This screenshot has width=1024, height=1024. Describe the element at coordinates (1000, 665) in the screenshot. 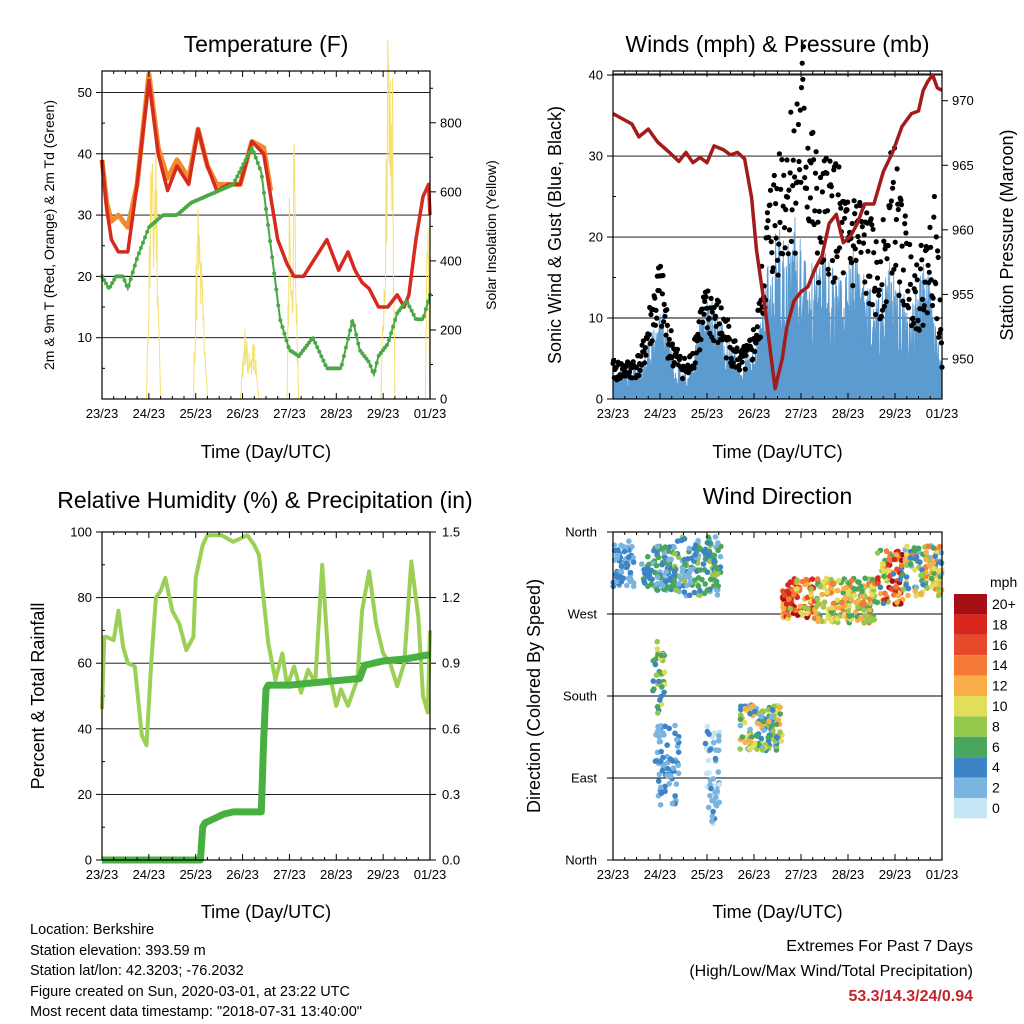

I see `colorbar-label: 14` at that location.